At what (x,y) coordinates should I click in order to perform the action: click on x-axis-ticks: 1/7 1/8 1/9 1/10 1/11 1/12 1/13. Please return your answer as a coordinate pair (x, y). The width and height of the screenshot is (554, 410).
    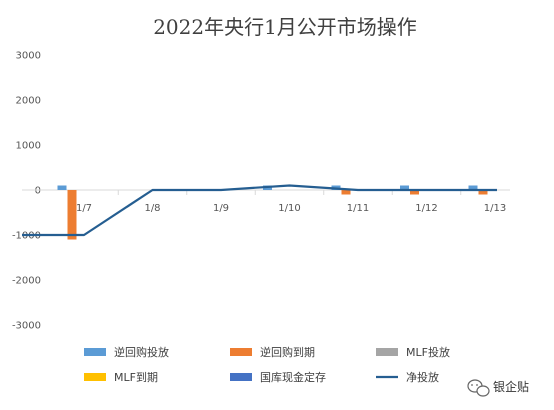
    Looking at the image, I should click on (291, 202).